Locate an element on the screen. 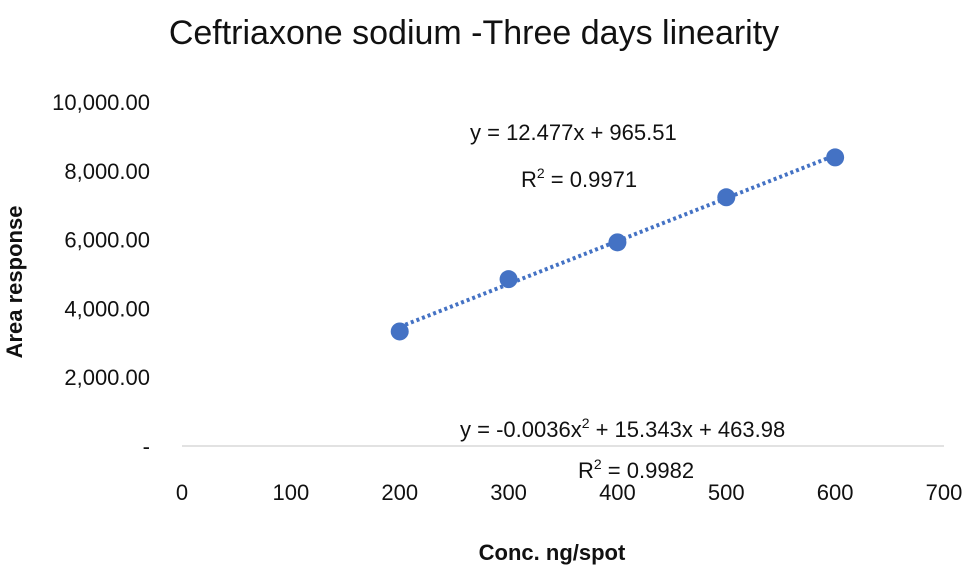 The width and height of the screenshot is (969, 574). y-tick-label: 10,000.00 is located at coordinates (101, 102).